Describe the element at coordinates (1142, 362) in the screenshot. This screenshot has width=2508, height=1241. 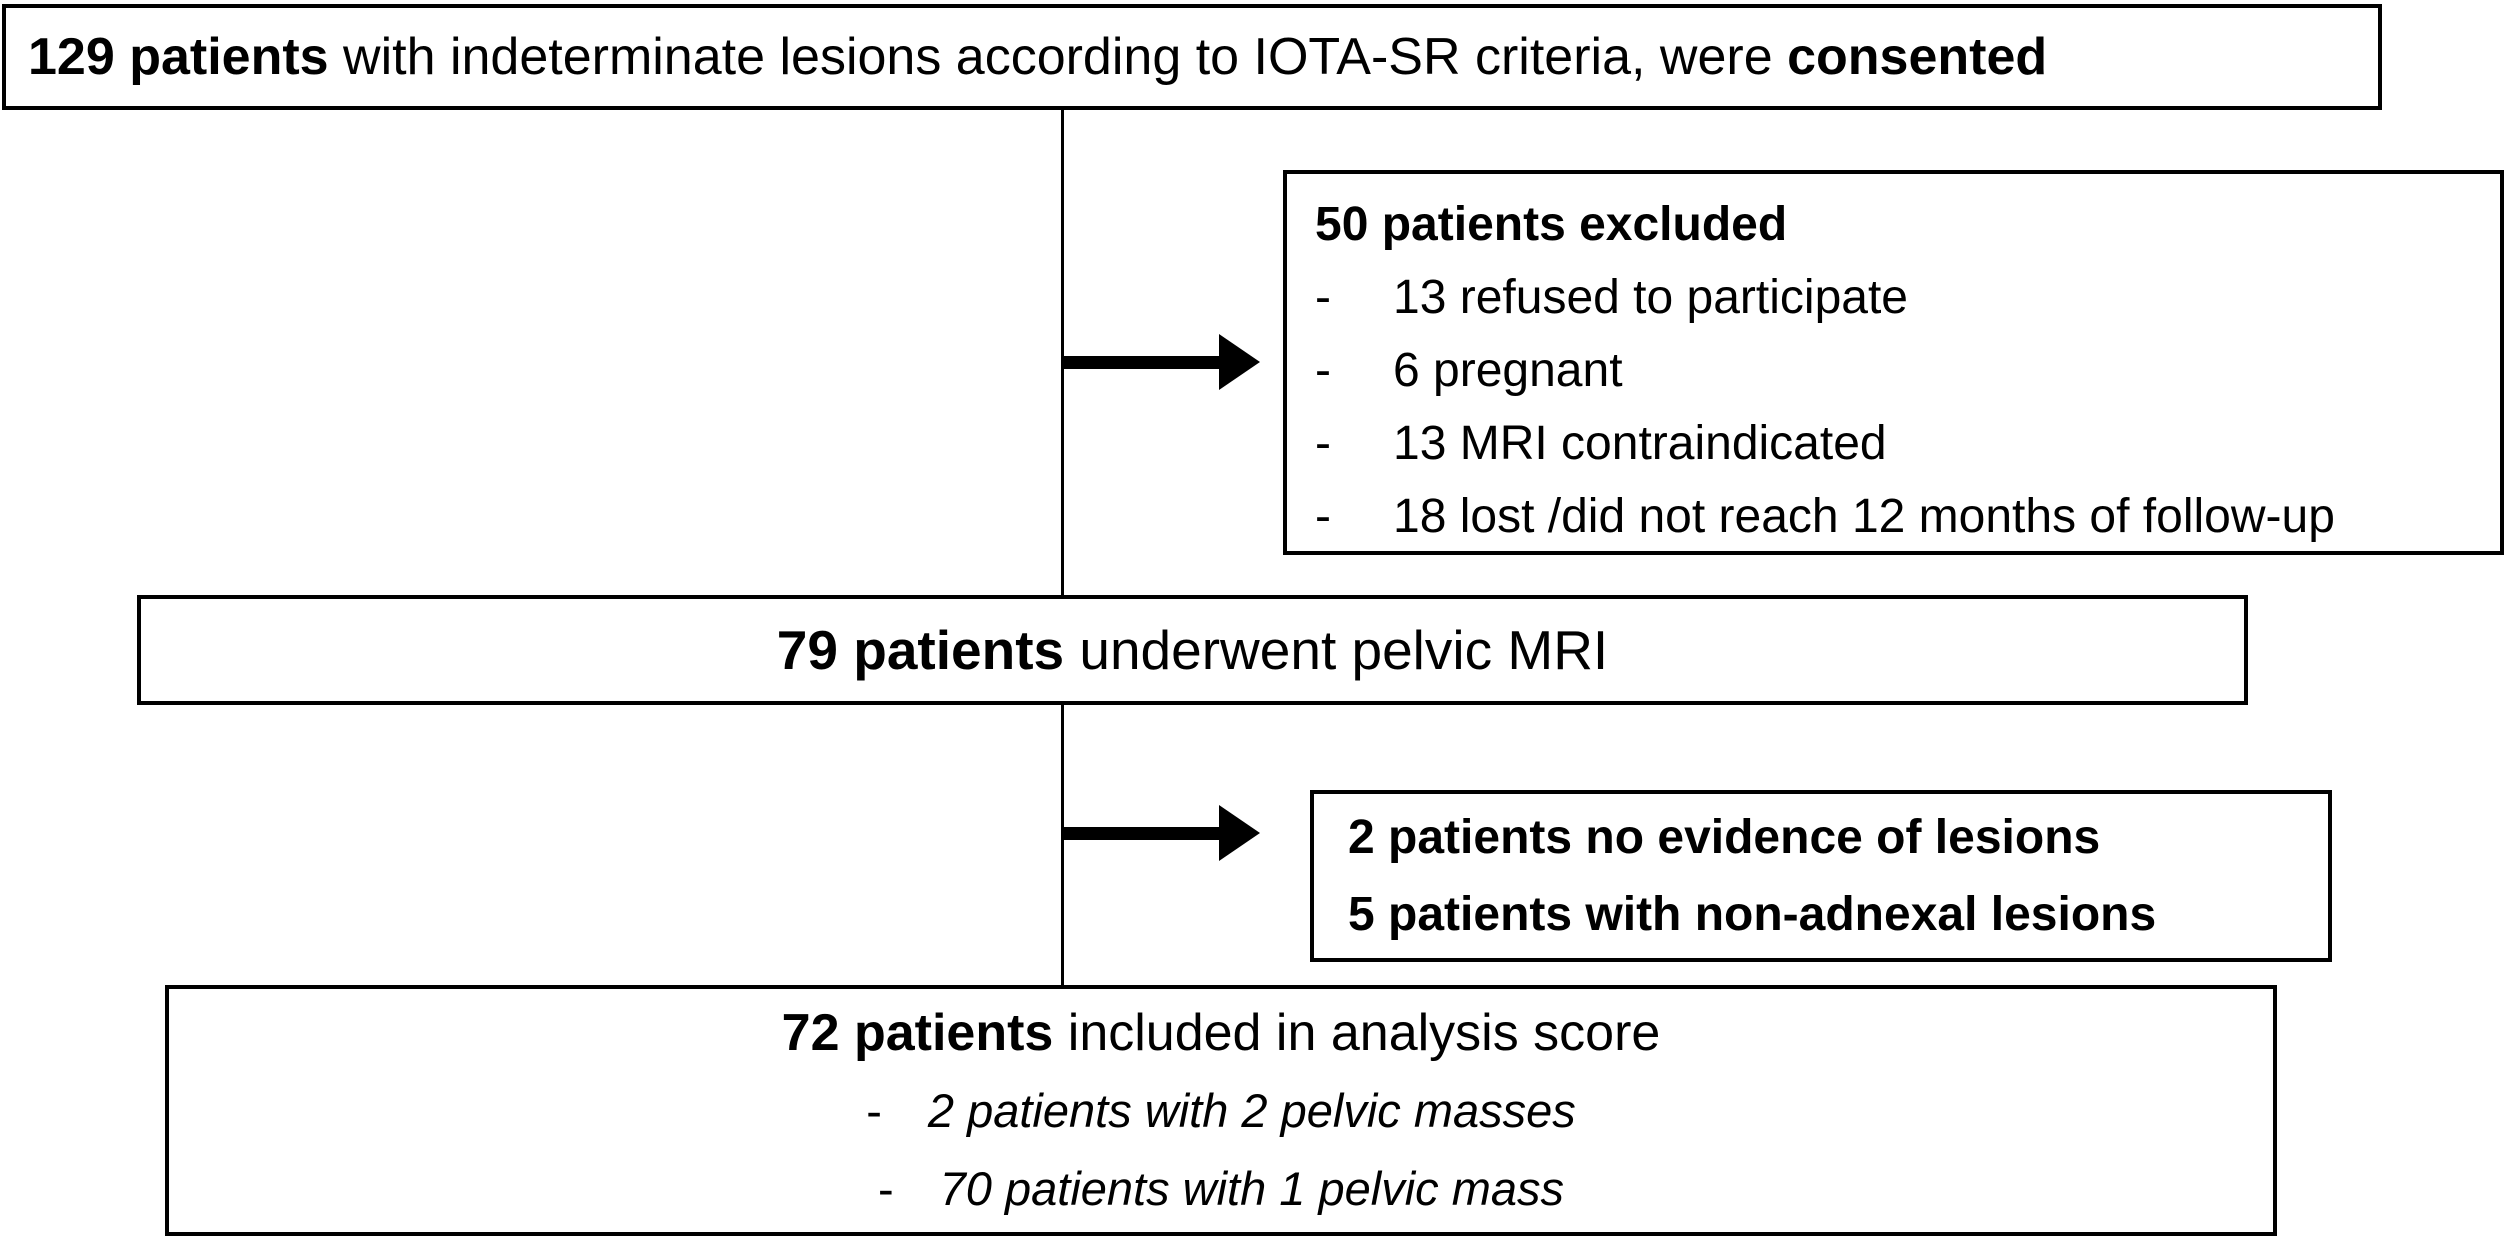
I see `arrow-to-excluded-shaft` at that location.